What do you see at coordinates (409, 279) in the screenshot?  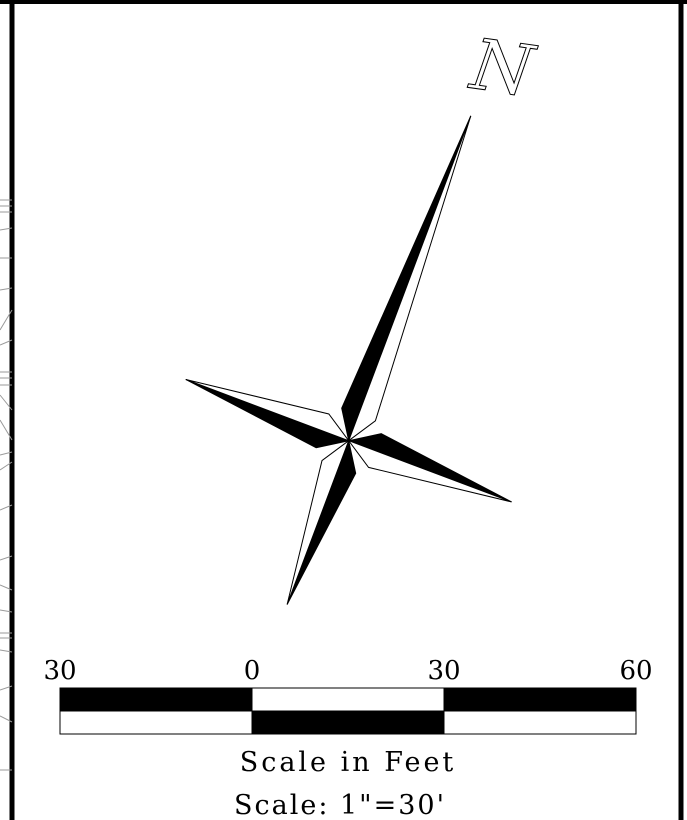 I see `north-point-light` at bounding box center [409, 279].